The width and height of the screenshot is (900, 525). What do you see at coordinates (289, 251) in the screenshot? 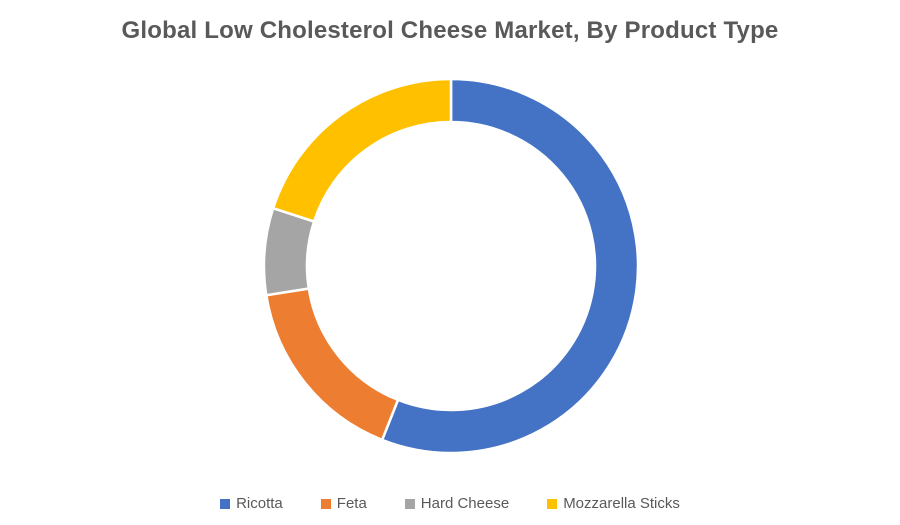
I see `slice-hard-cheese` at bounding box center [289, 251].